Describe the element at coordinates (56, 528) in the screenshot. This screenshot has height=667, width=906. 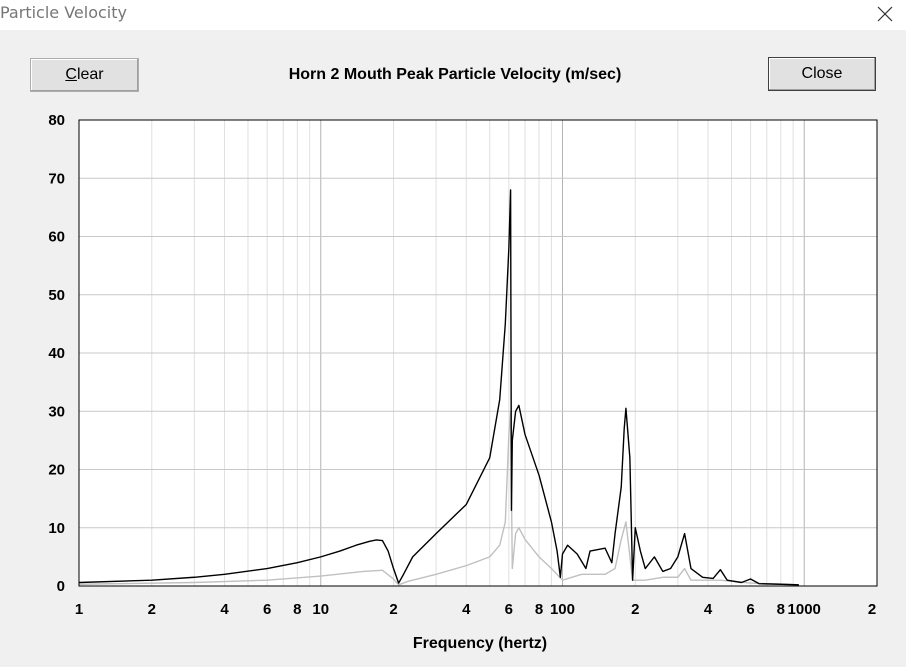
I see `y-tick-label: 10` at that location.